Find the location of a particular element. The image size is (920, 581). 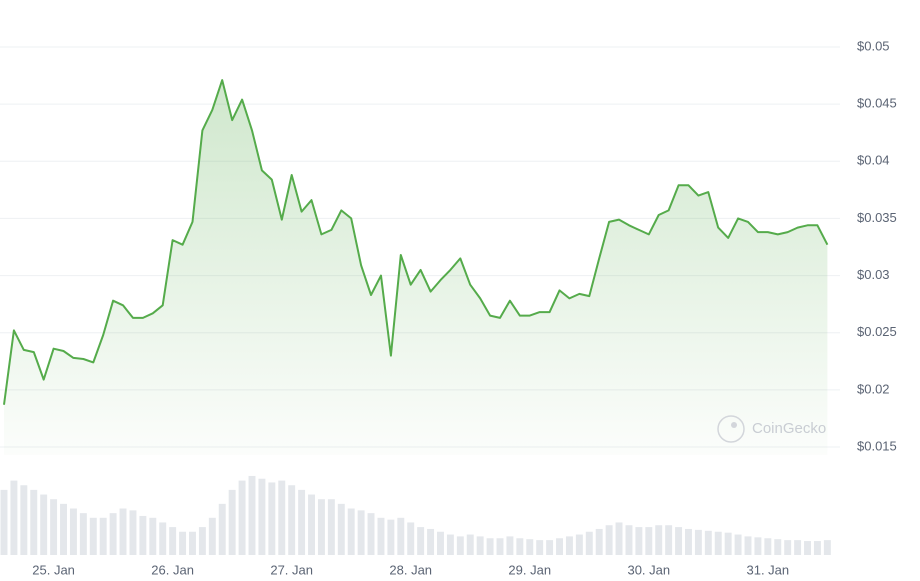

watermark-text: CoinGecko is located at coordinates (789, 428).